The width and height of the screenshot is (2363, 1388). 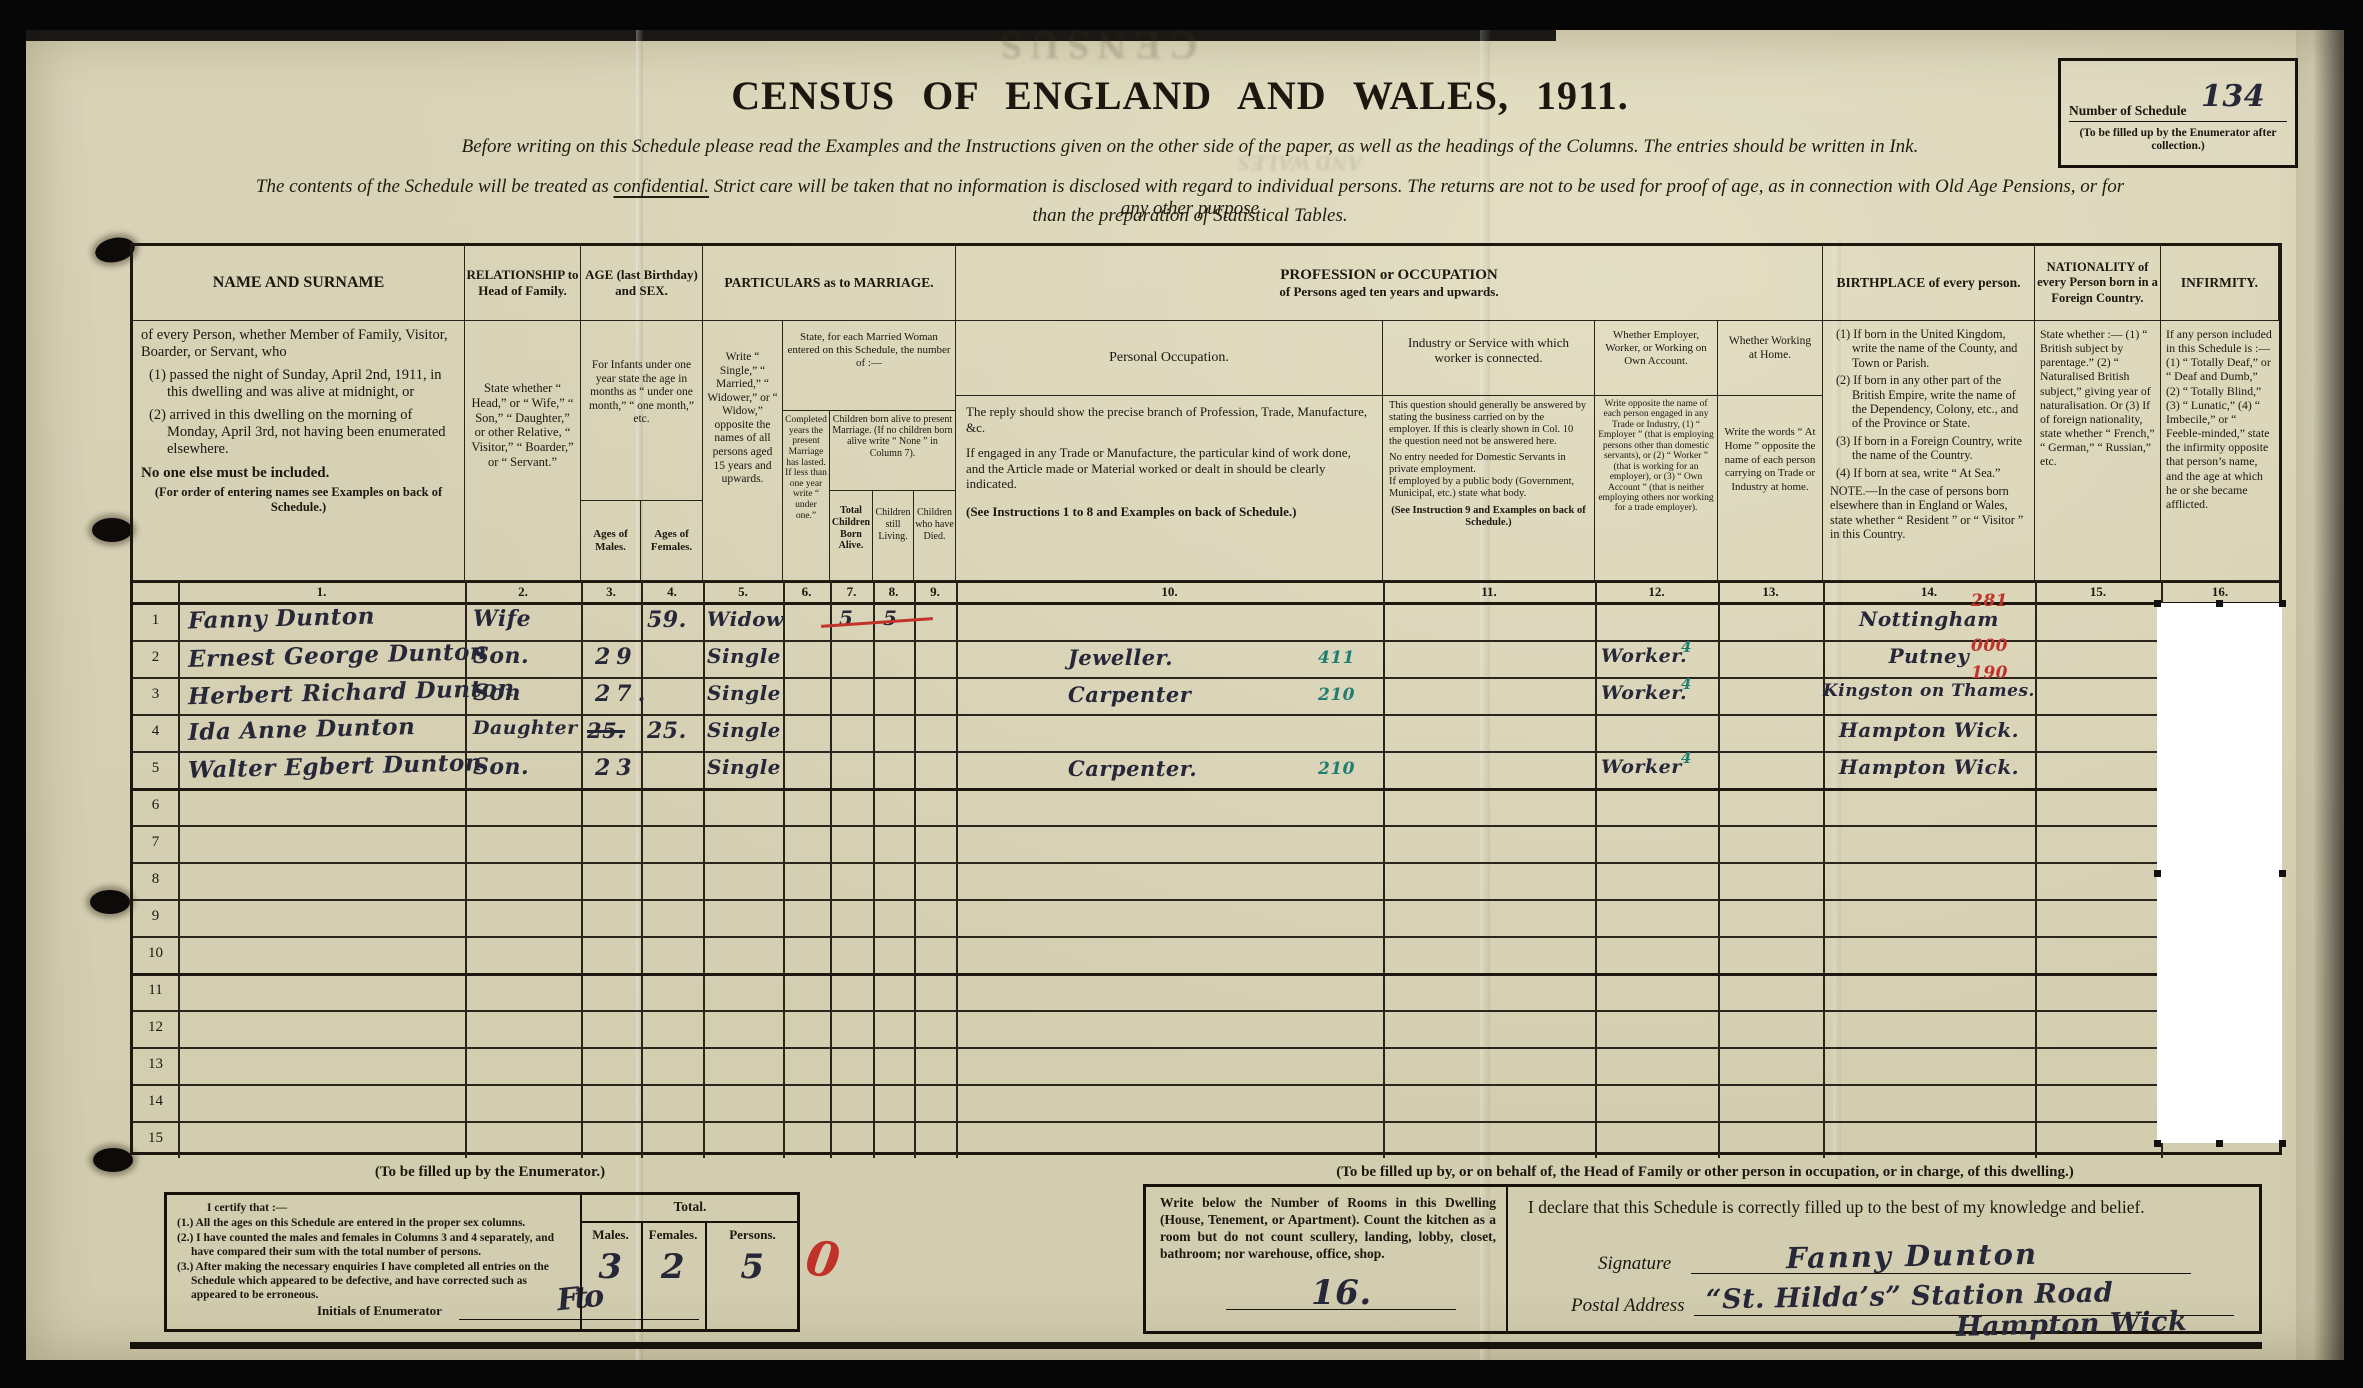 I want to click on profession-group-title: PROFESSION or OCCUPATION, so click(x=1389, y=274).